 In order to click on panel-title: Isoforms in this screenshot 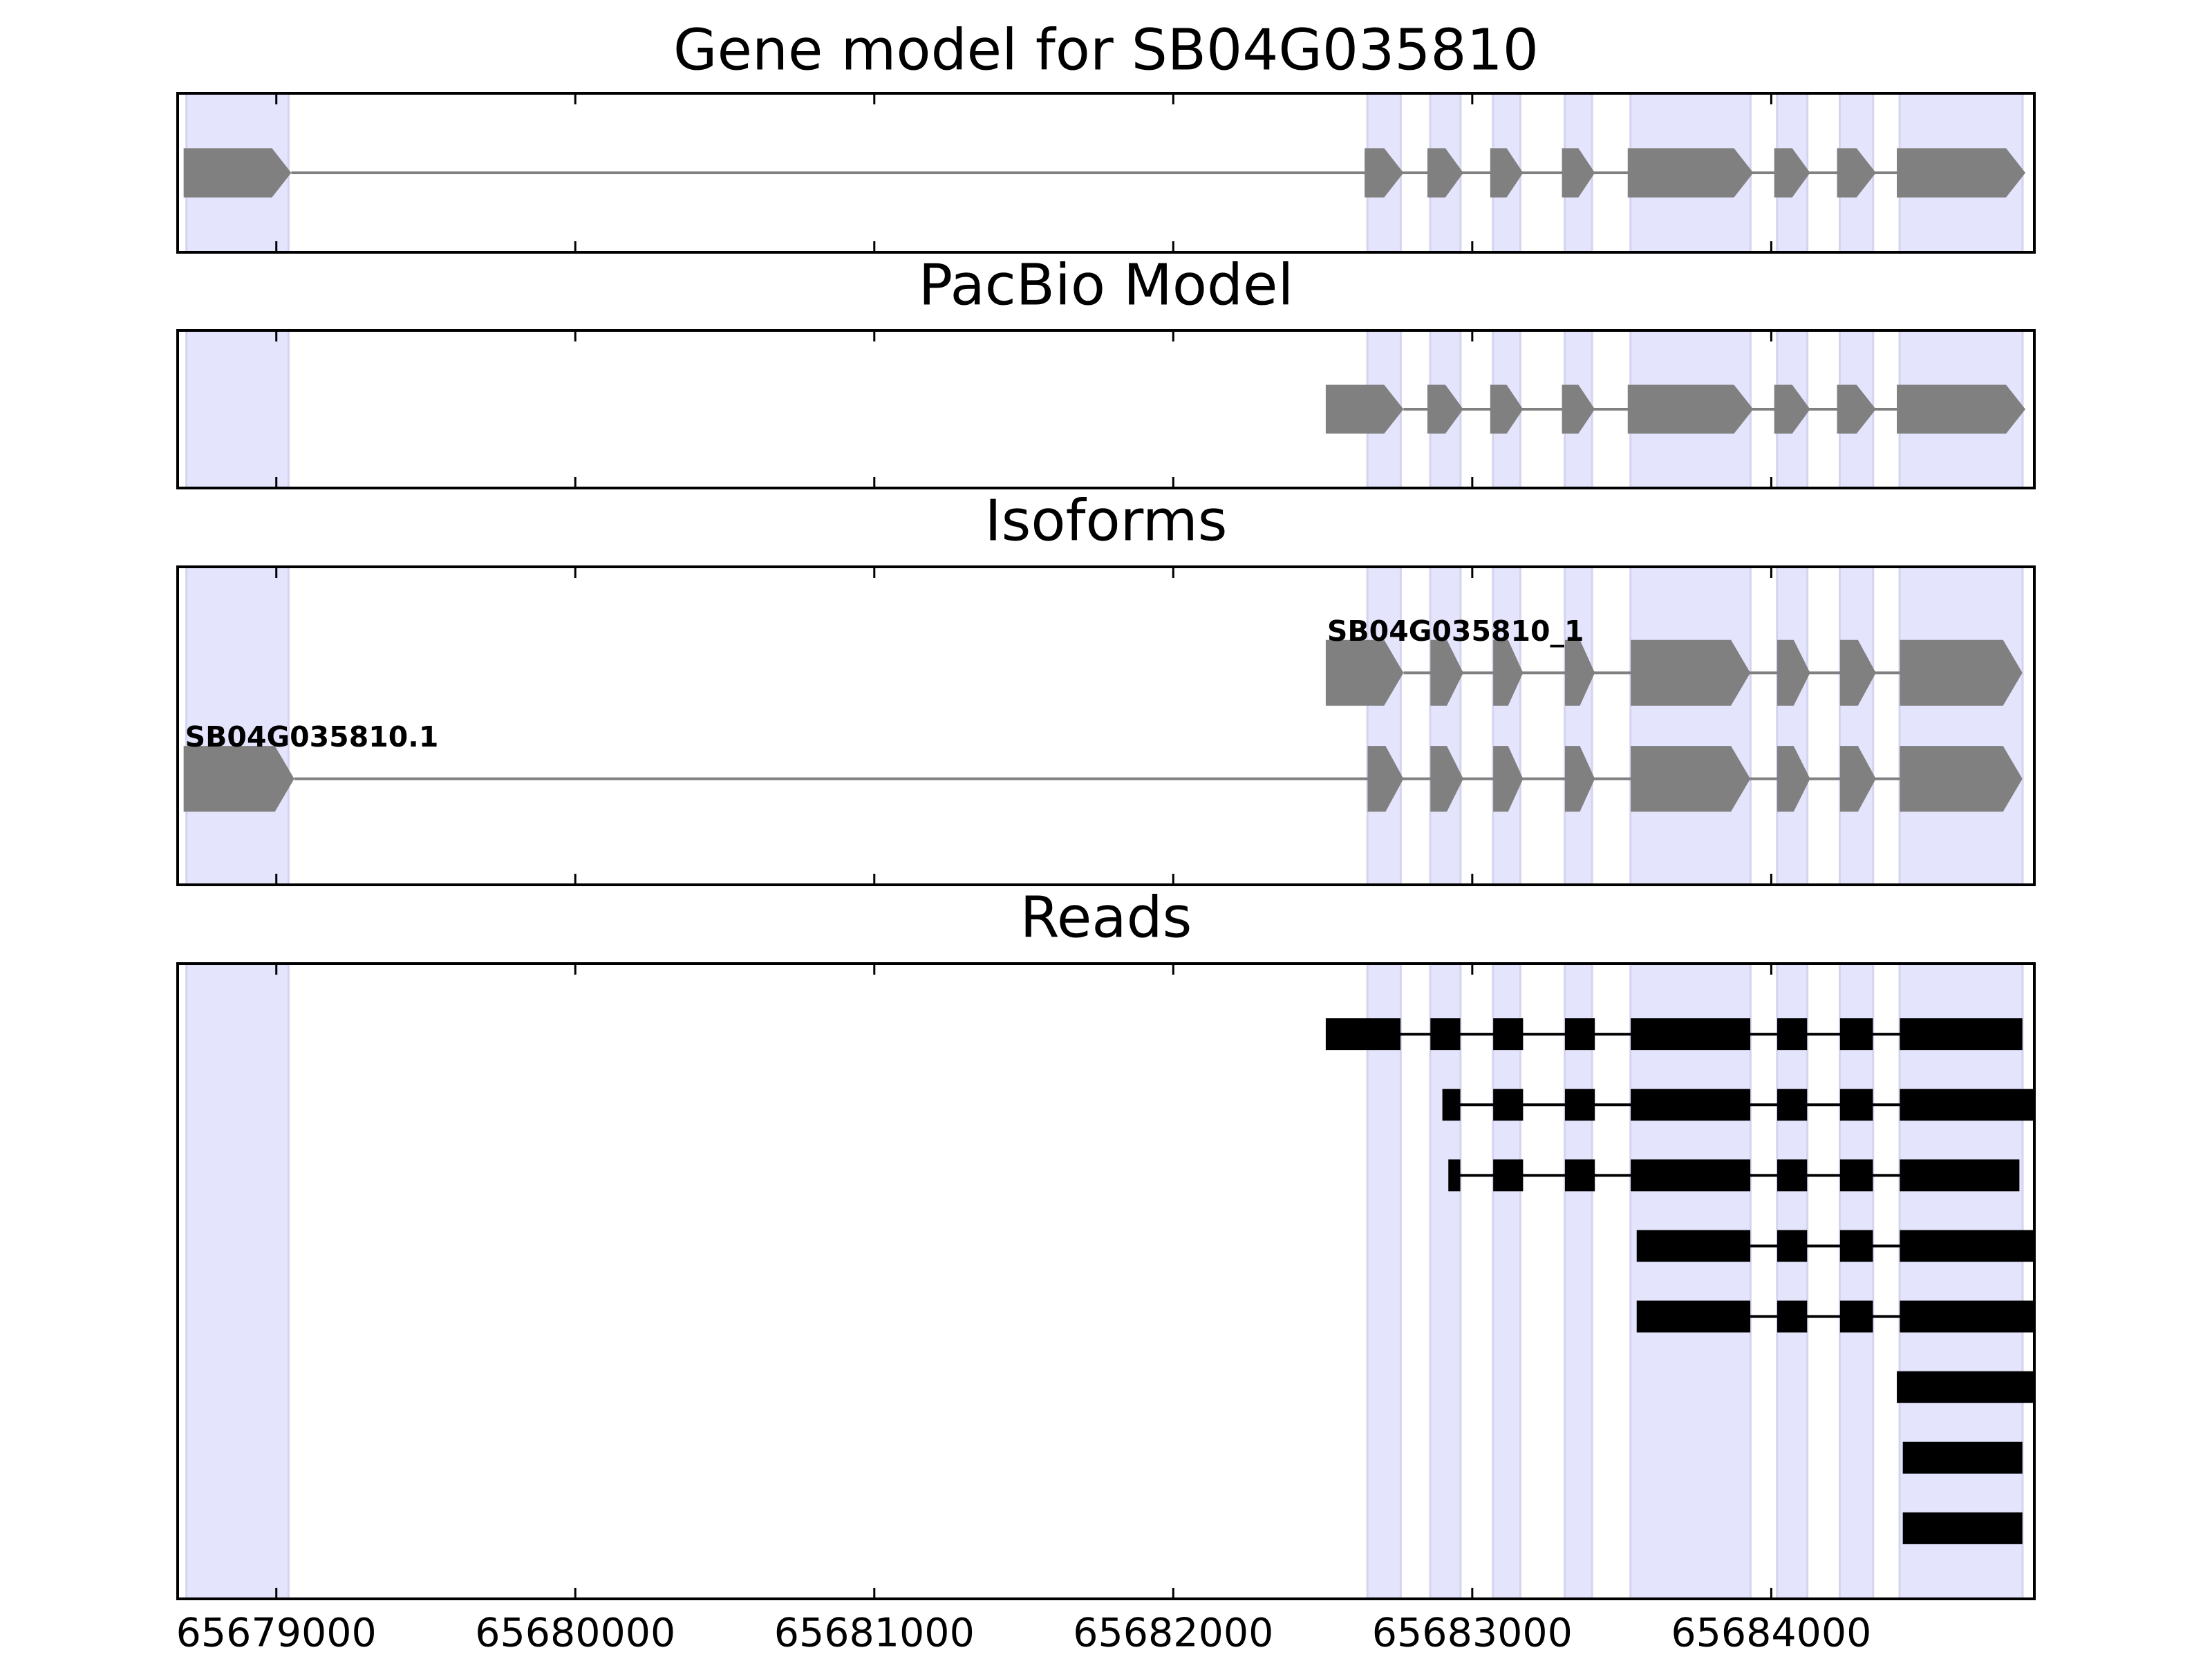, I will do `click(1106, 521)`.